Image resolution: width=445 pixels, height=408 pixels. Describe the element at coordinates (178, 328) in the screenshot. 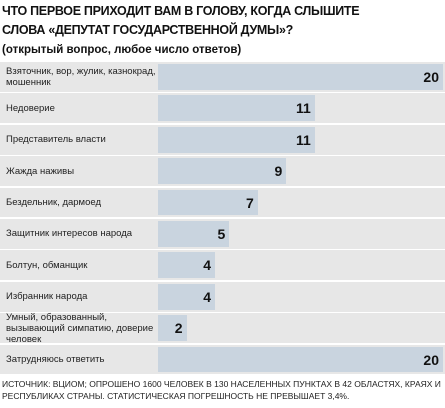

I see `value-label: 2` at that location.